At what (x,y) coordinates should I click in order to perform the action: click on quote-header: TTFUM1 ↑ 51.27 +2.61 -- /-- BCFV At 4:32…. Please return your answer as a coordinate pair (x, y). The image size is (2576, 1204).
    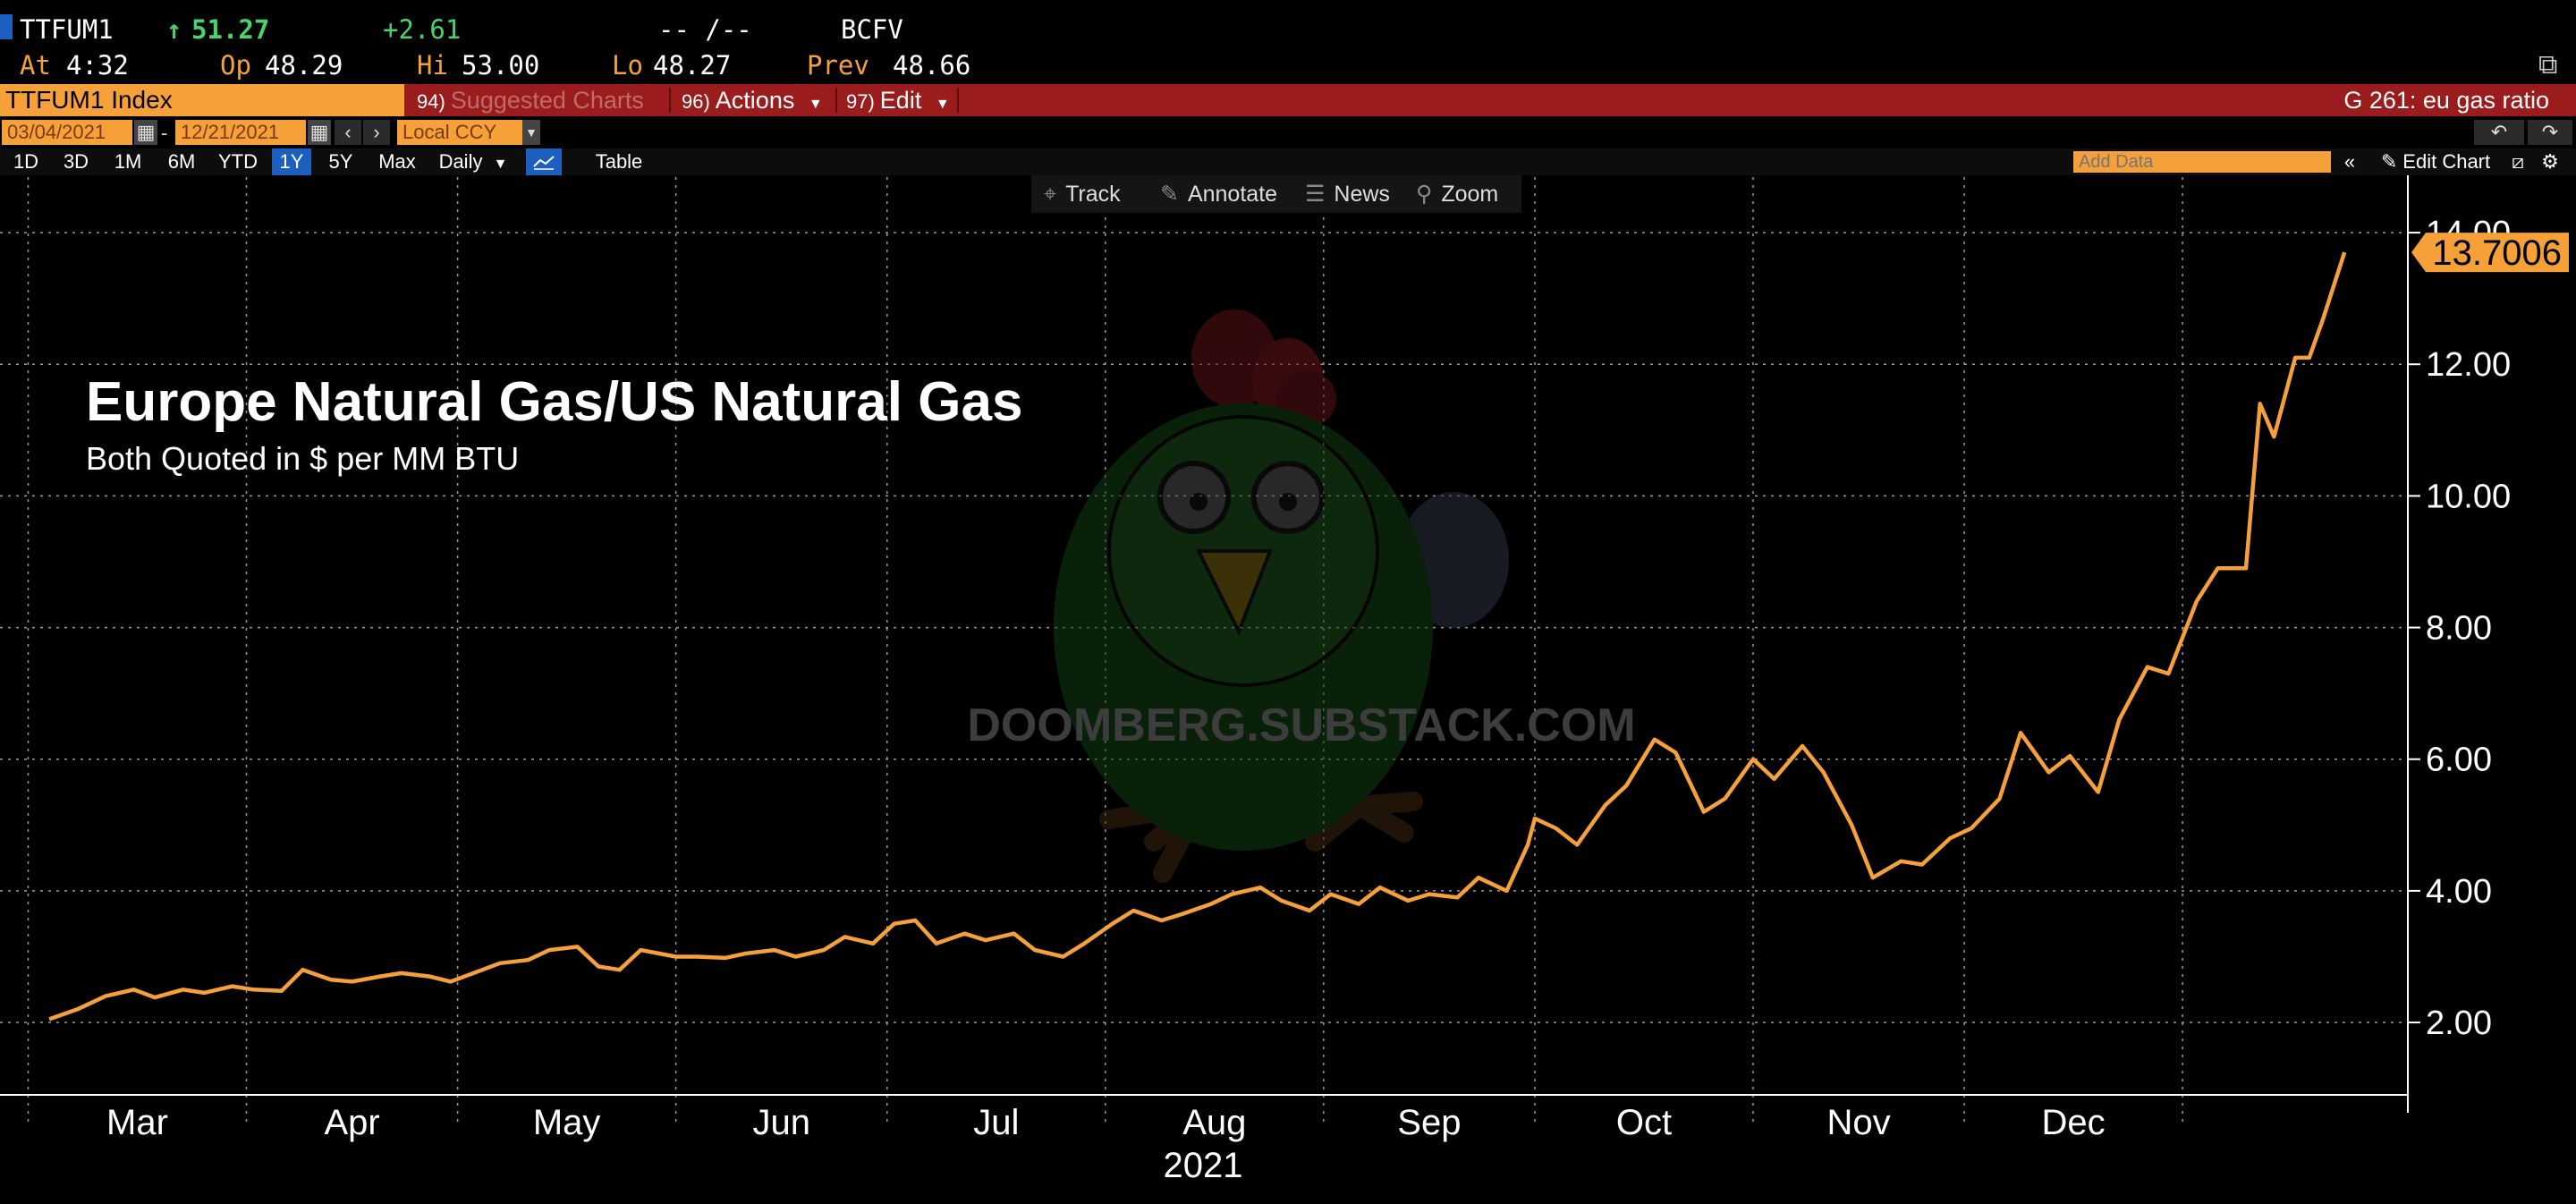
    Looking at the image, I should click on (1288, 42).